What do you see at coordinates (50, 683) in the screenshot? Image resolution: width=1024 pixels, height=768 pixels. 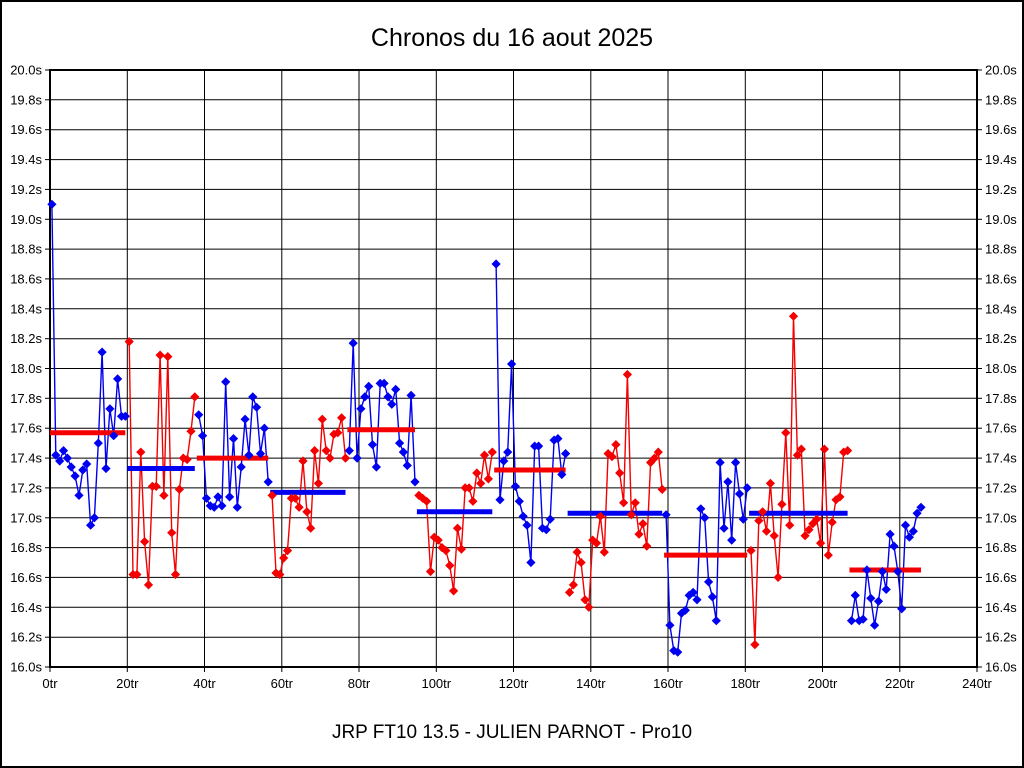 I see `x-tick-label: 0tr` at bounding box center [50, 683].